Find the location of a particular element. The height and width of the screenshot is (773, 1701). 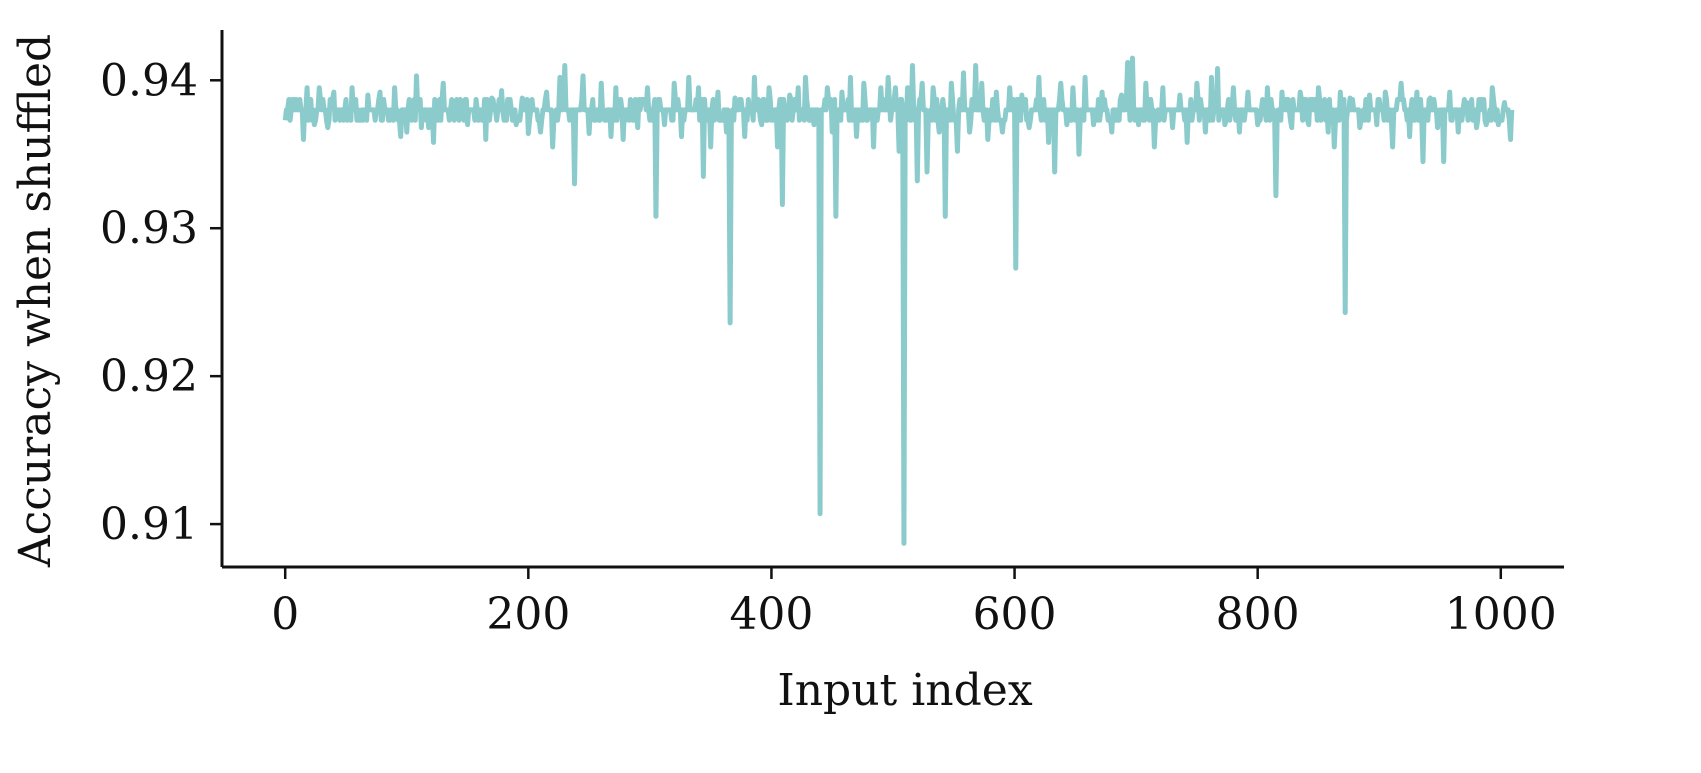

y-tick-label: 0.92 is located at coordinates (149, 376).